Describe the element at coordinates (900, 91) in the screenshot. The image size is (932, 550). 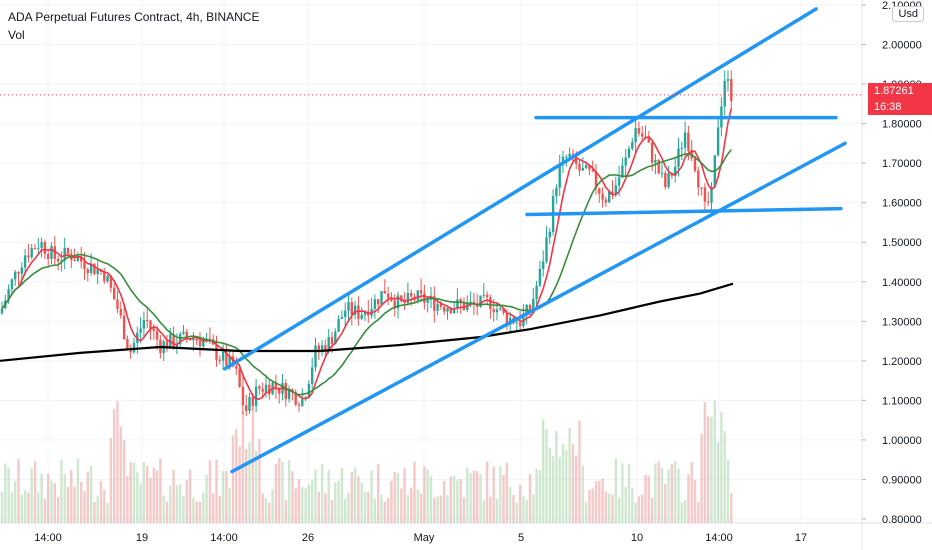
I see `last-price-badge: 1.87261` at that location.